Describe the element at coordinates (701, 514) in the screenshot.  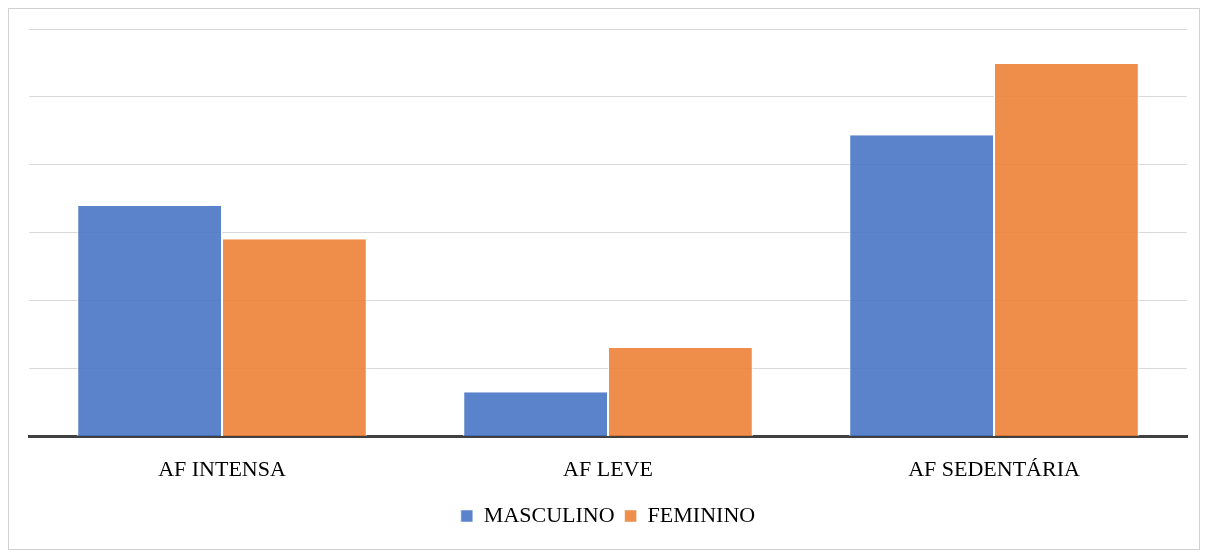
I see `legend-label: FEMININO` at that location.